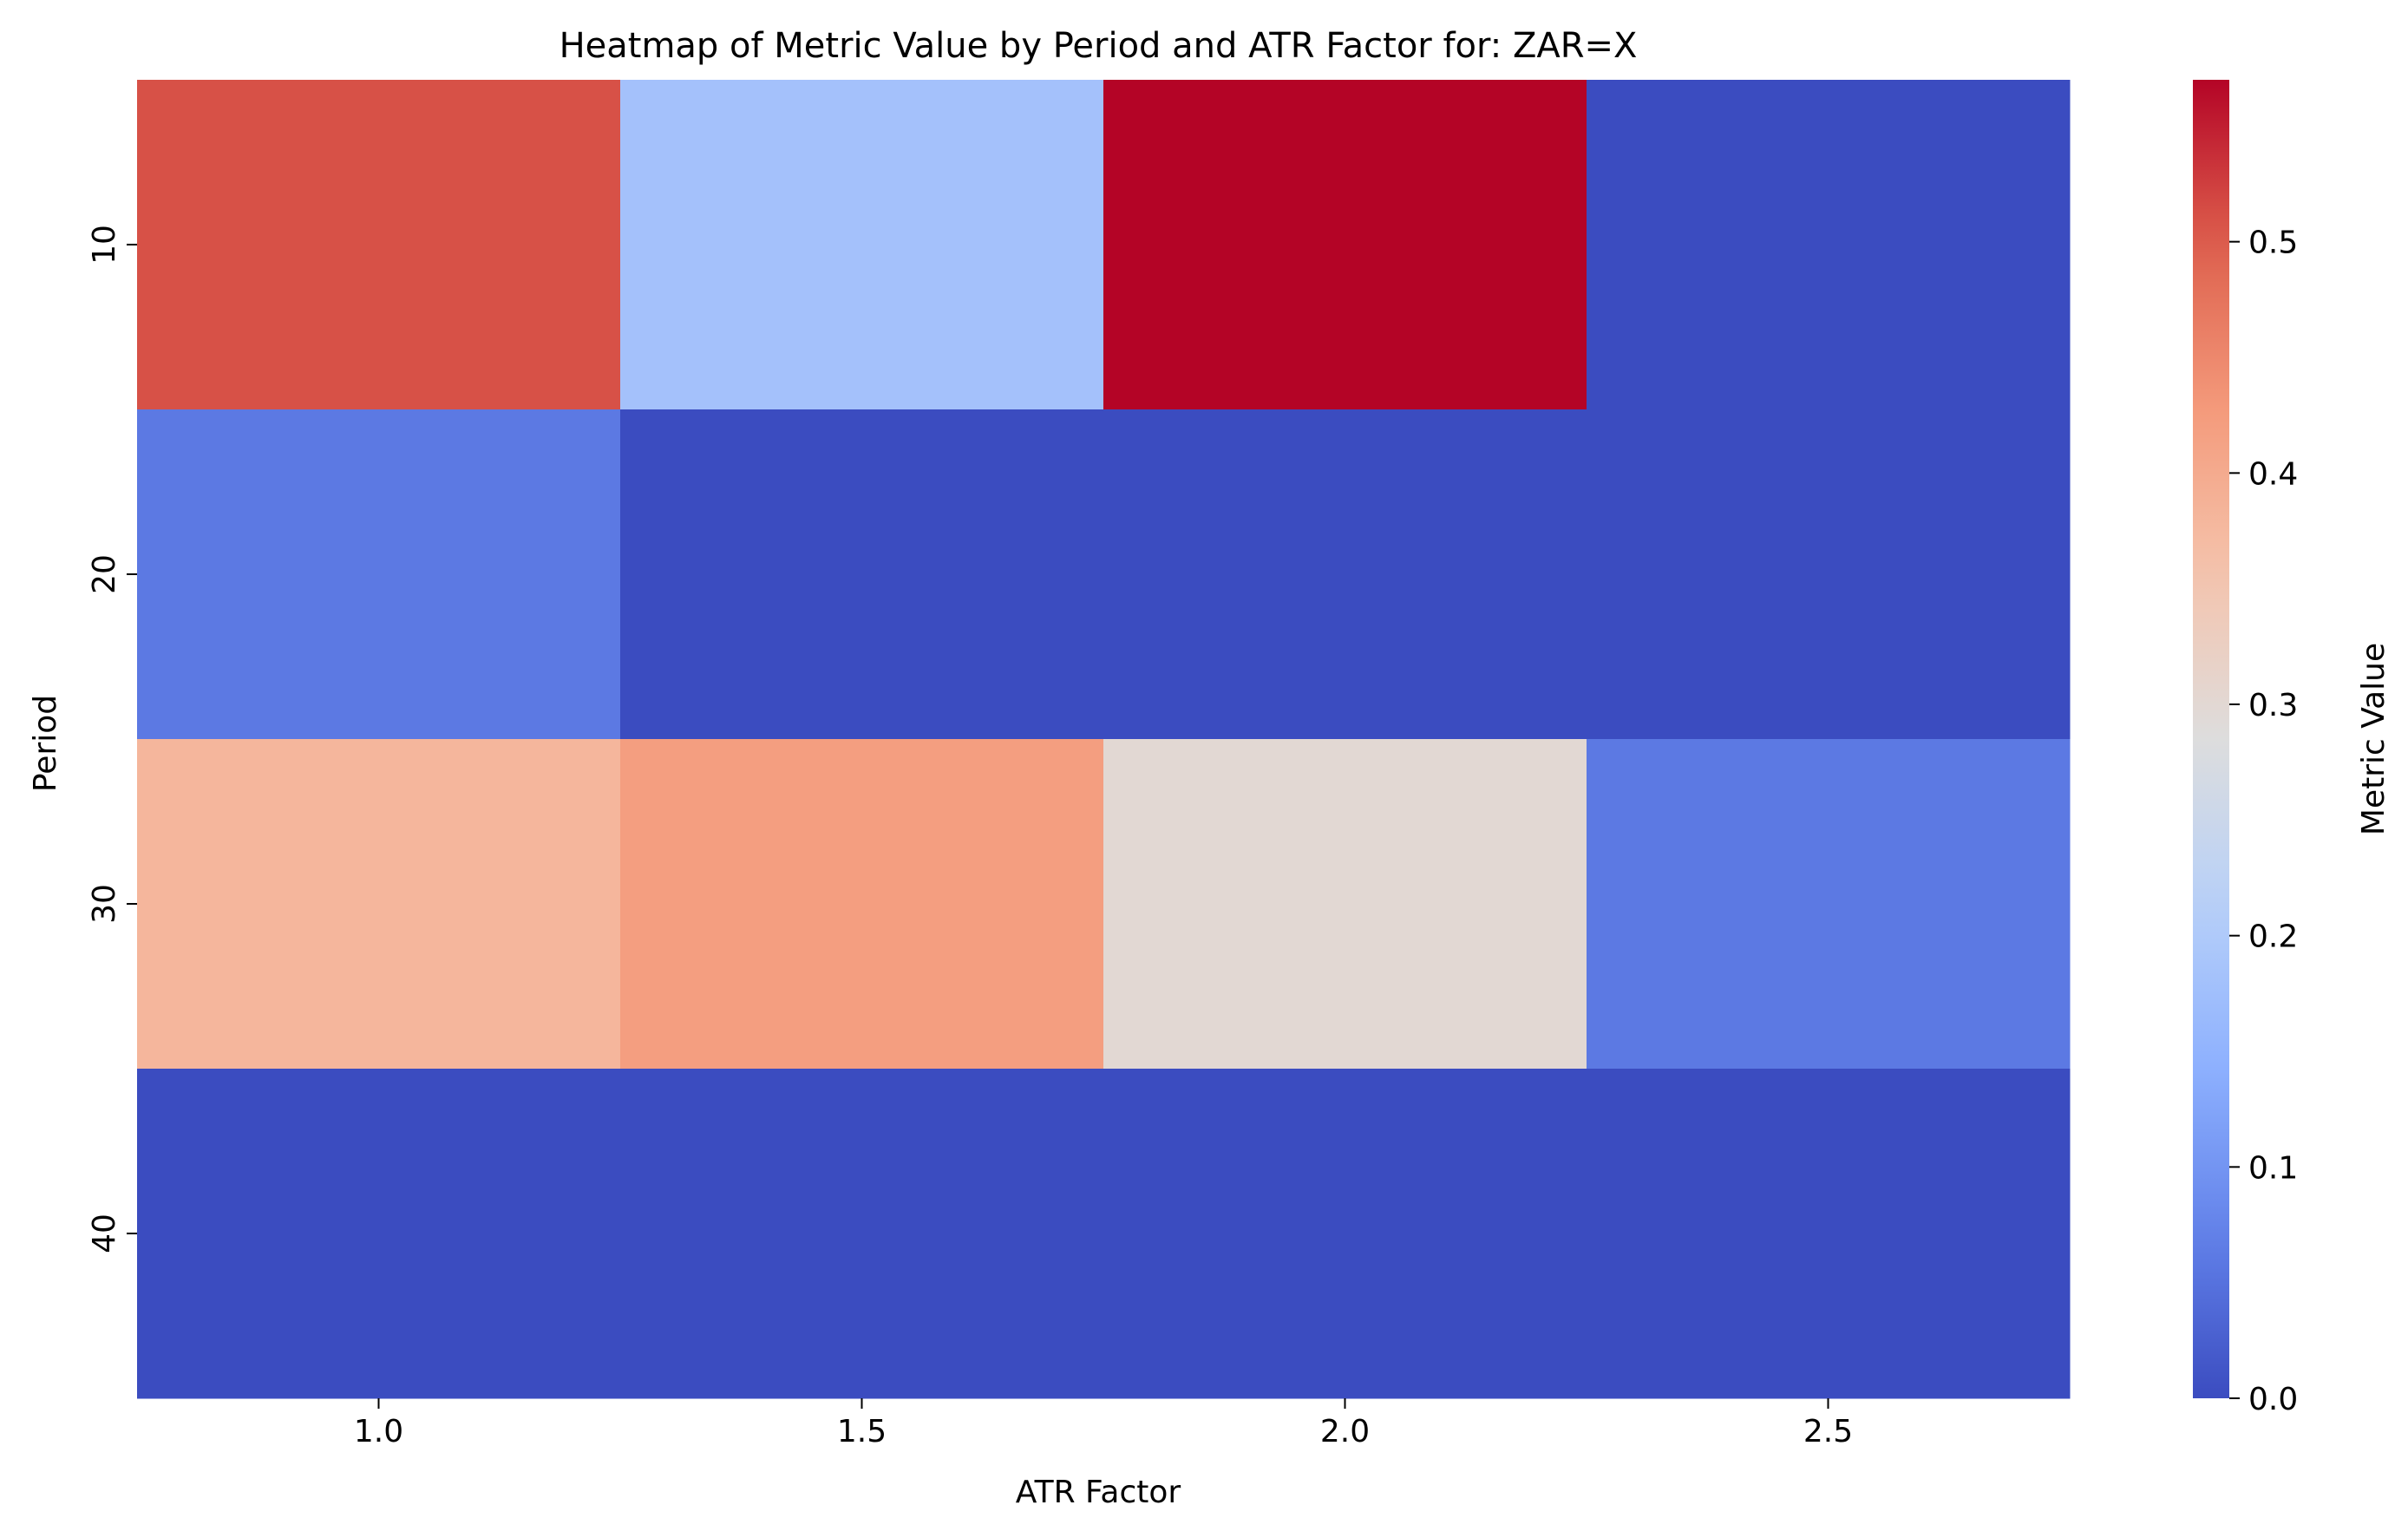 The height and width of the screenshot is (1531, 2408). What do you see at coordinates (2273, 1168) in the screenshot?
I see `colorbar-tick-label: 0.1` at bounding box center [2273, 1168].